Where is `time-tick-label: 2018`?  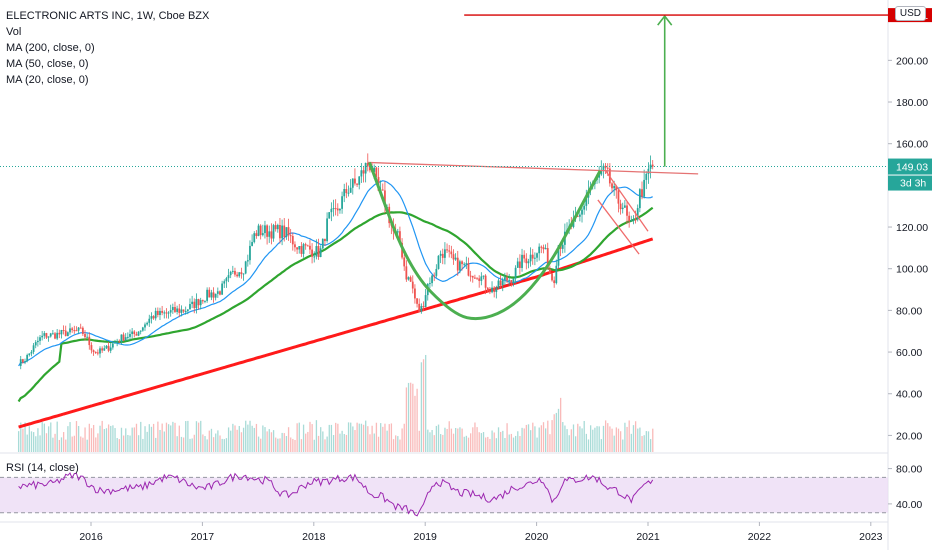
time-tick-label: 2018 is located at coordinates (314, 537).